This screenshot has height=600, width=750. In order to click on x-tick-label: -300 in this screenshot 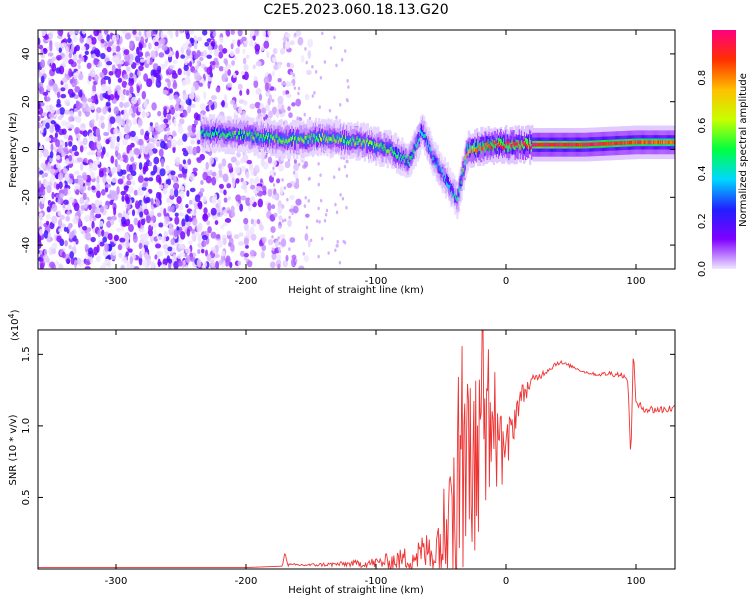, I will do `click(116, 281)`.